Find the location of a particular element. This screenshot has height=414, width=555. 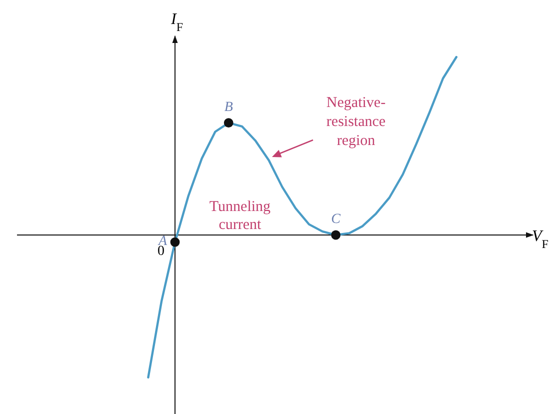

annotation: C is located at coordinates (336, 219).